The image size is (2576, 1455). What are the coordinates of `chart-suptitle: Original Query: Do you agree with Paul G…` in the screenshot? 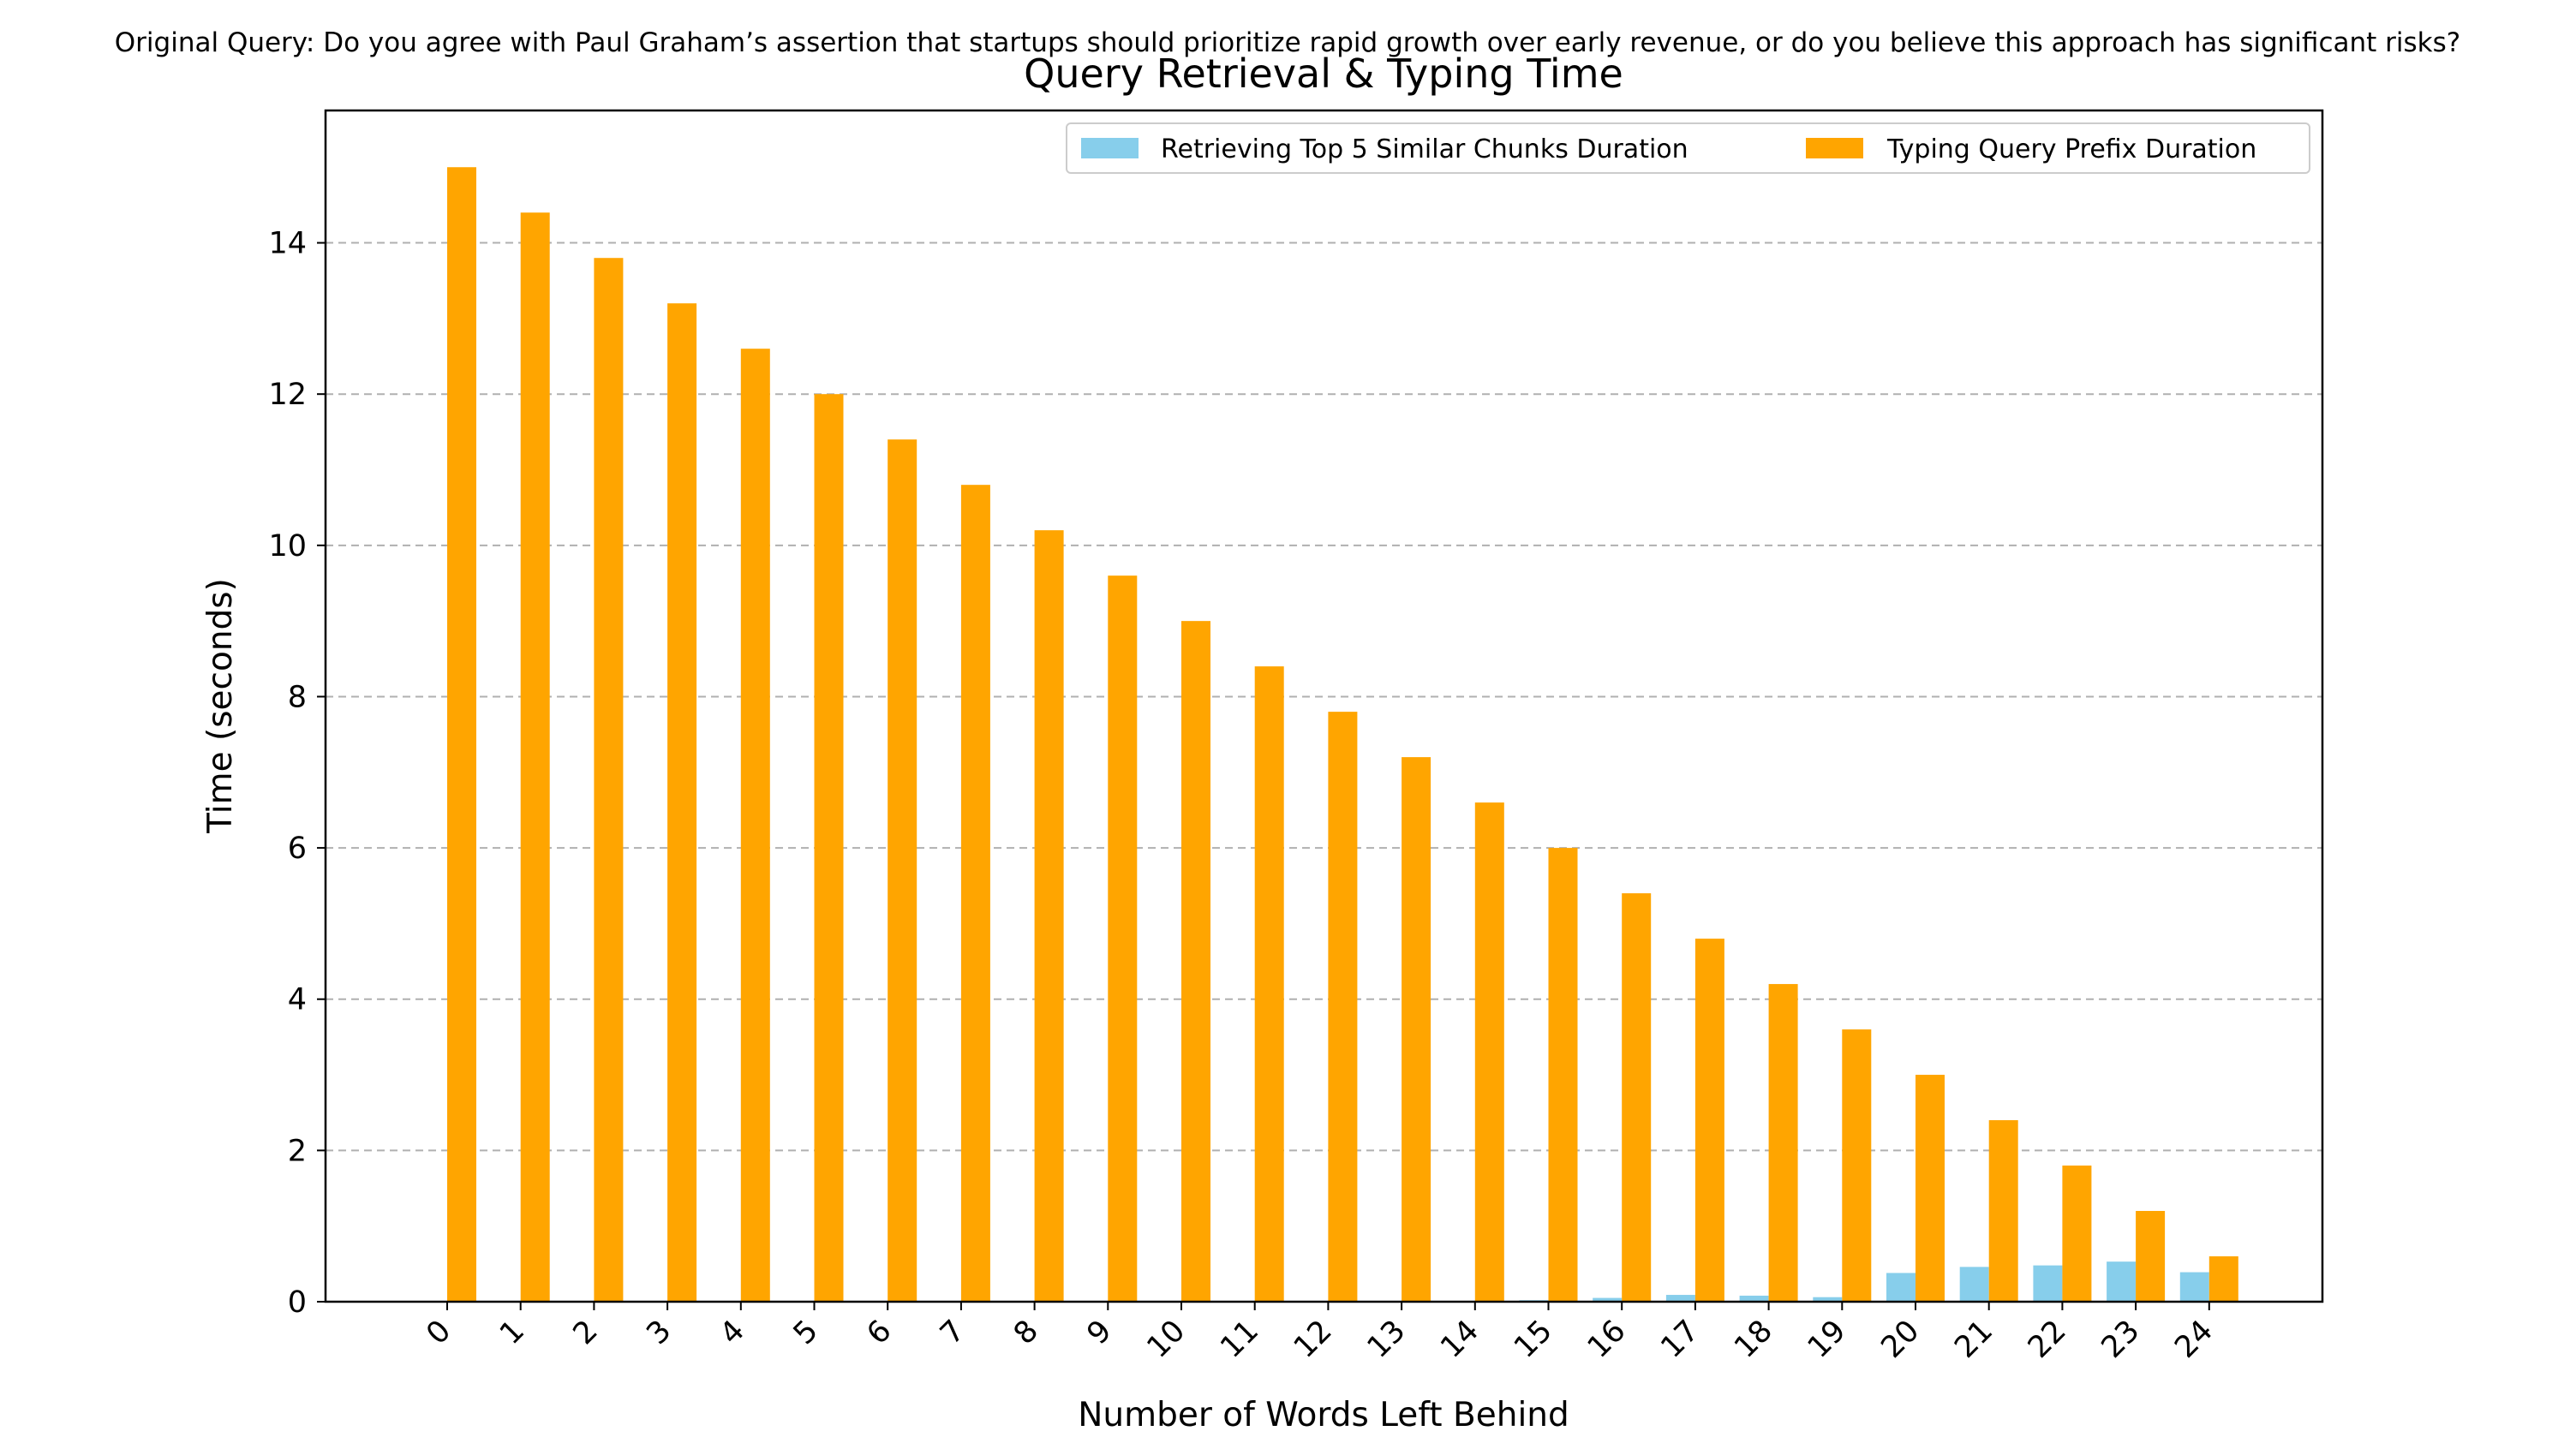 It's located at (1288, 42).